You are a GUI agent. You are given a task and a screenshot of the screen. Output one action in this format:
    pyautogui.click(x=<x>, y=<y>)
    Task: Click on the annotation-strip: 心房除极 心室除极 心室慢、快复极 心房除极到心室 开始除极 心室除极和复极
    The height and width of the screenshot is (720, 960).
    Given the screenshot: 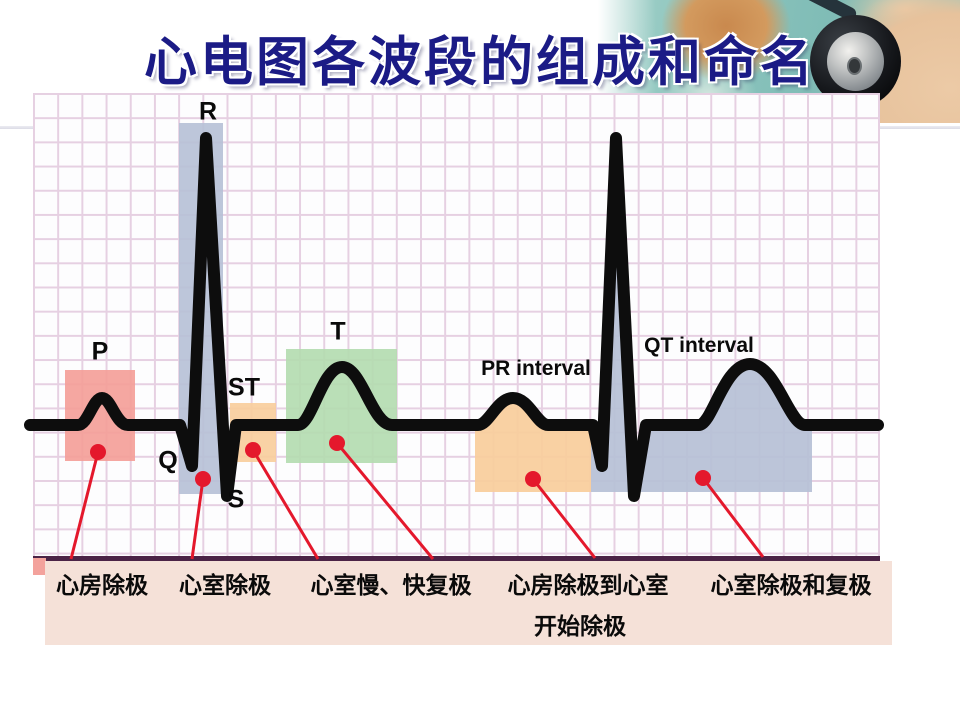 What is the action you would take?
    pyautogui.click(x=468, y=603)
    